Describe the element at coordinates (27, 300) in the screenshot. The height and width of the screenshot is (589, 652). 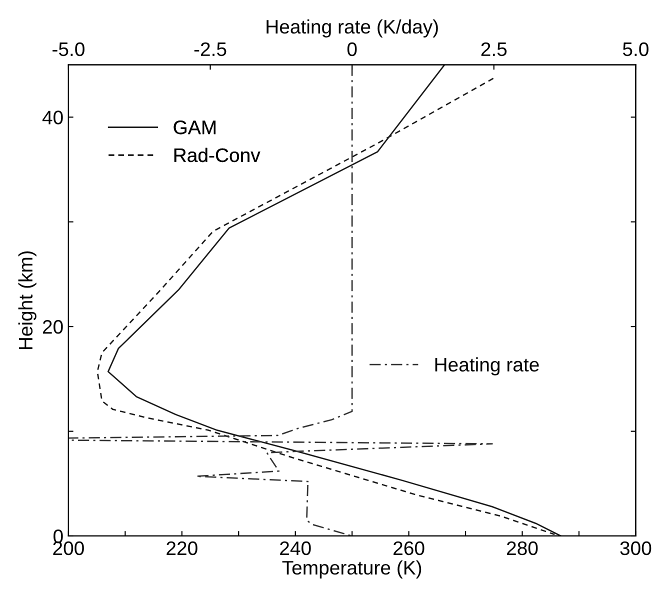
I see `y-axis-title: Height (km)` at that location.